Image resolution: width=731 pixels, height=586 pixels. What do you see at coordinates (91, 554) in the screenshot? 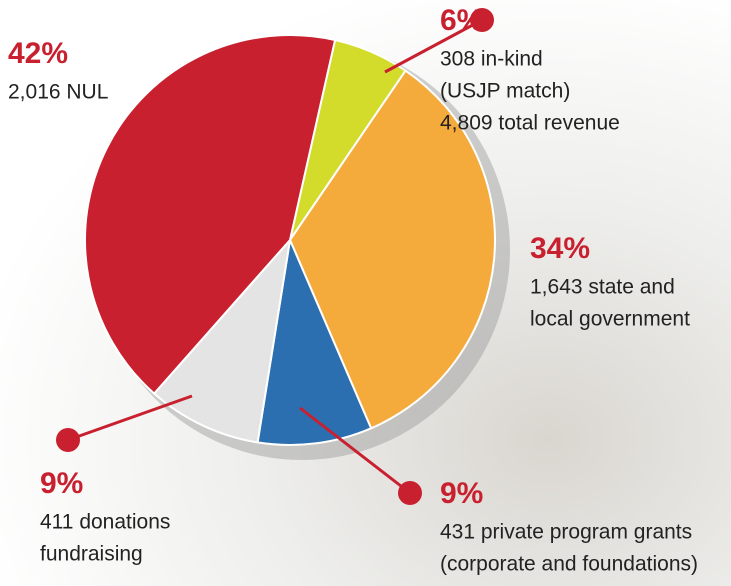
I see `slice-label: fundraising` at bounding box center [91, 554].